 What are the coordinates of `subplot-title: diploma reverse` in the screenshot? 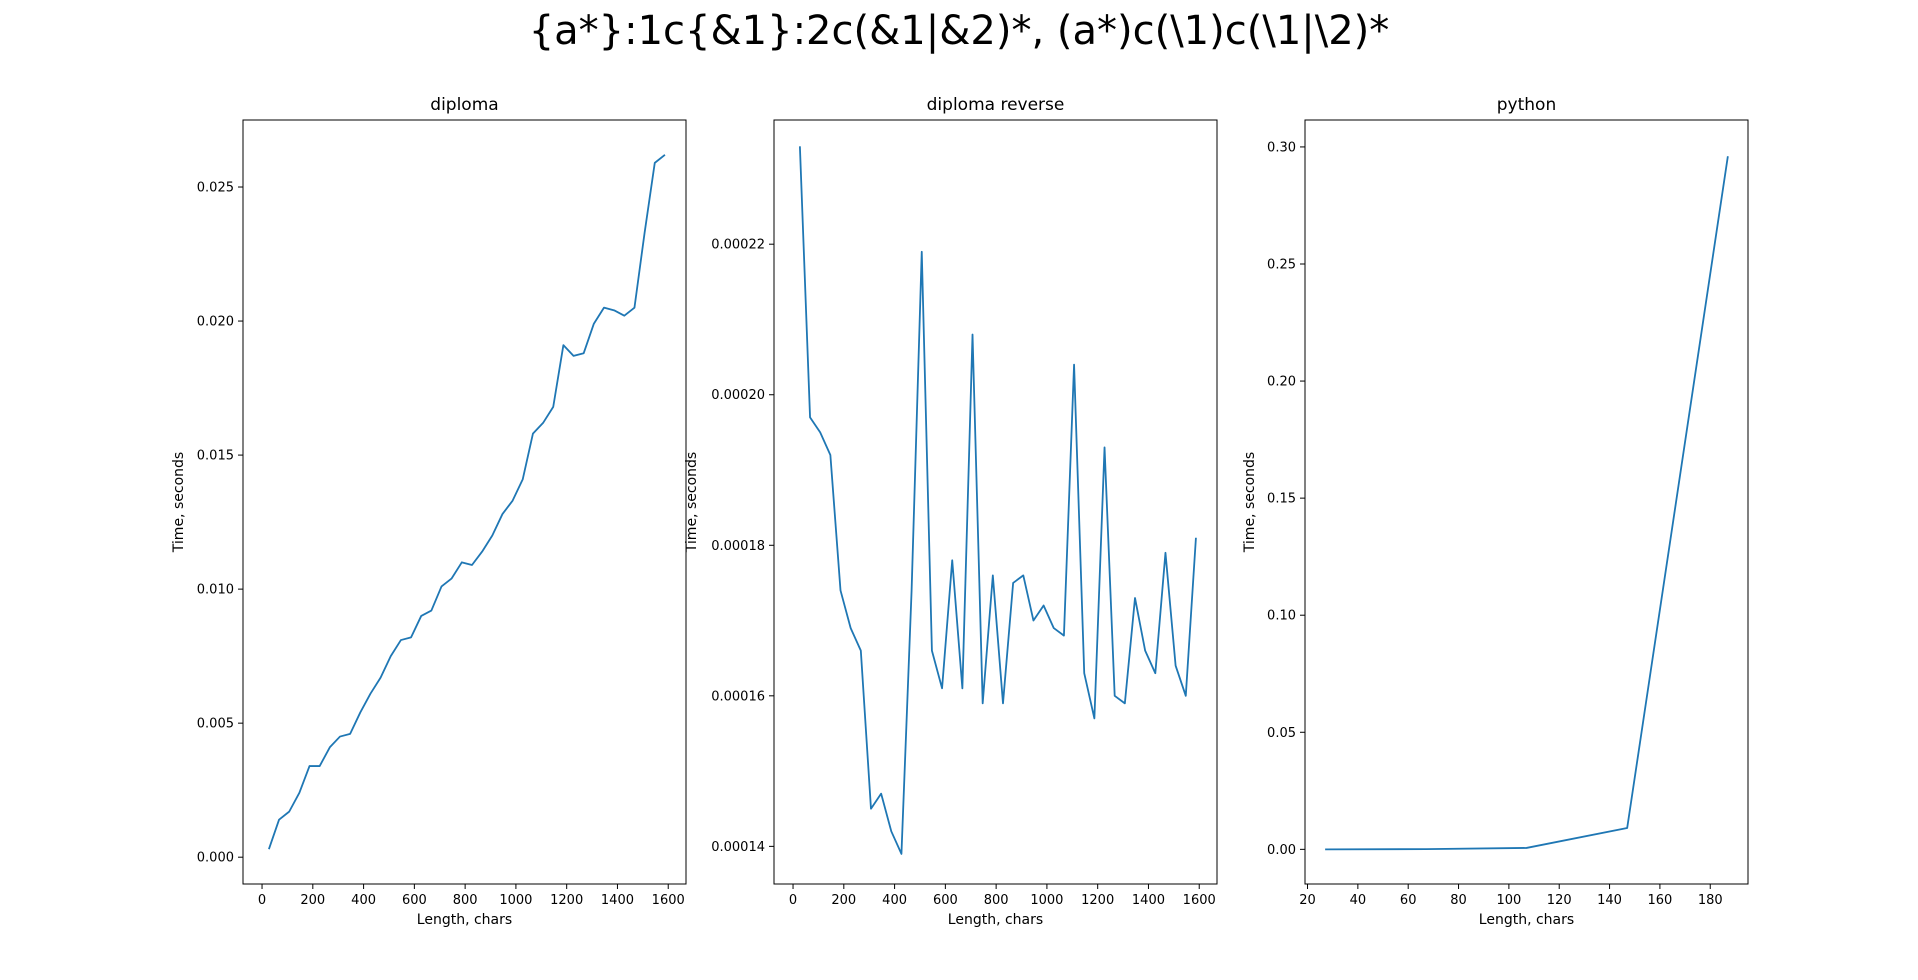 It's located at (996, 105).